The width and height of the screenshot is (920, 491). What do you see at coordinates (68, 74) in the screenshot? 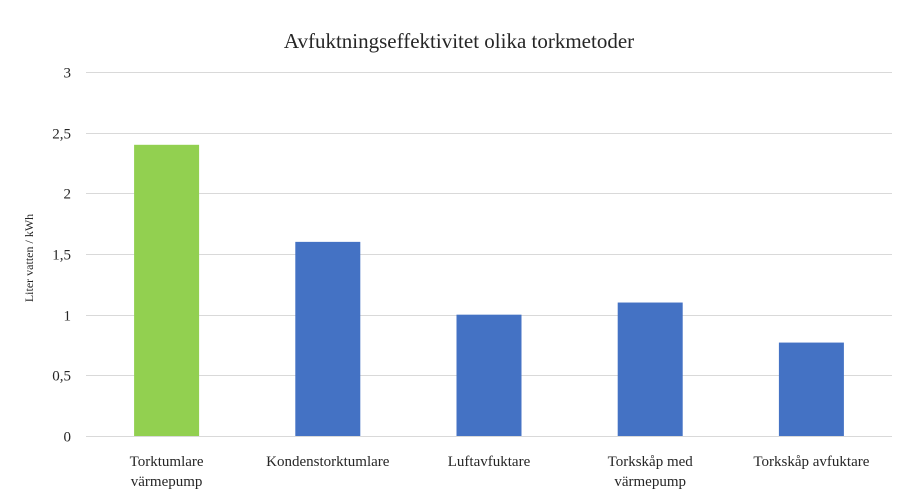
I see `y-tick-label: 3` at bounding box center [68, 74].